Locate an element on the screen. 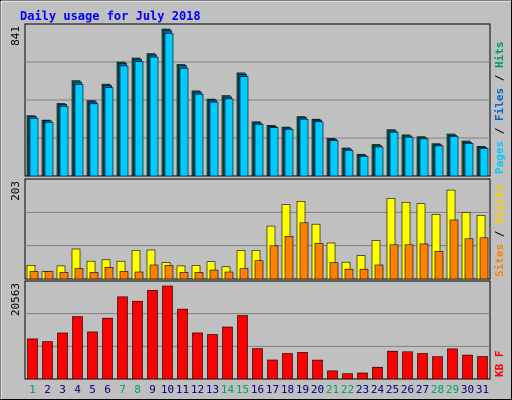 The image size is (512, 400). x-tick-label: 10 is located at coordinates (167, 389).